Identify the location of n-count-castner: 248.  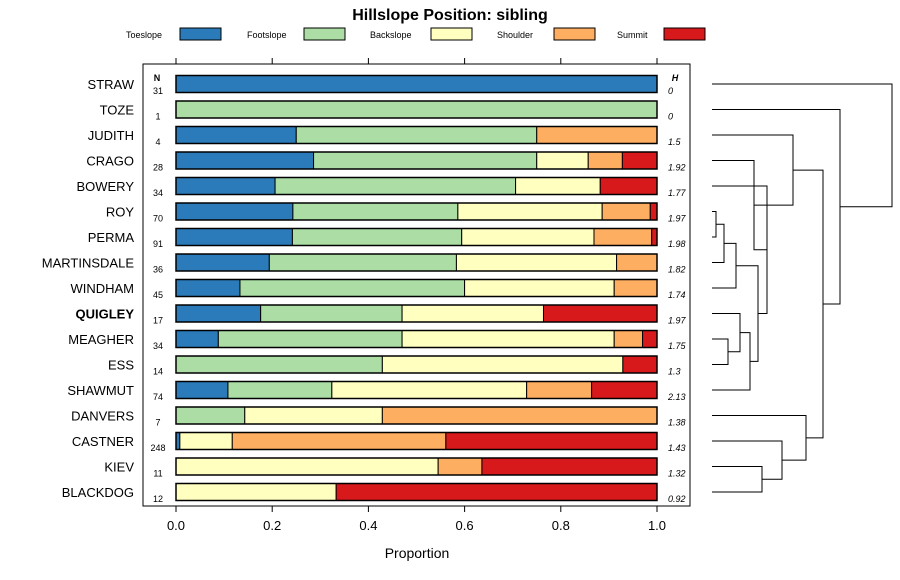
(157, 448).